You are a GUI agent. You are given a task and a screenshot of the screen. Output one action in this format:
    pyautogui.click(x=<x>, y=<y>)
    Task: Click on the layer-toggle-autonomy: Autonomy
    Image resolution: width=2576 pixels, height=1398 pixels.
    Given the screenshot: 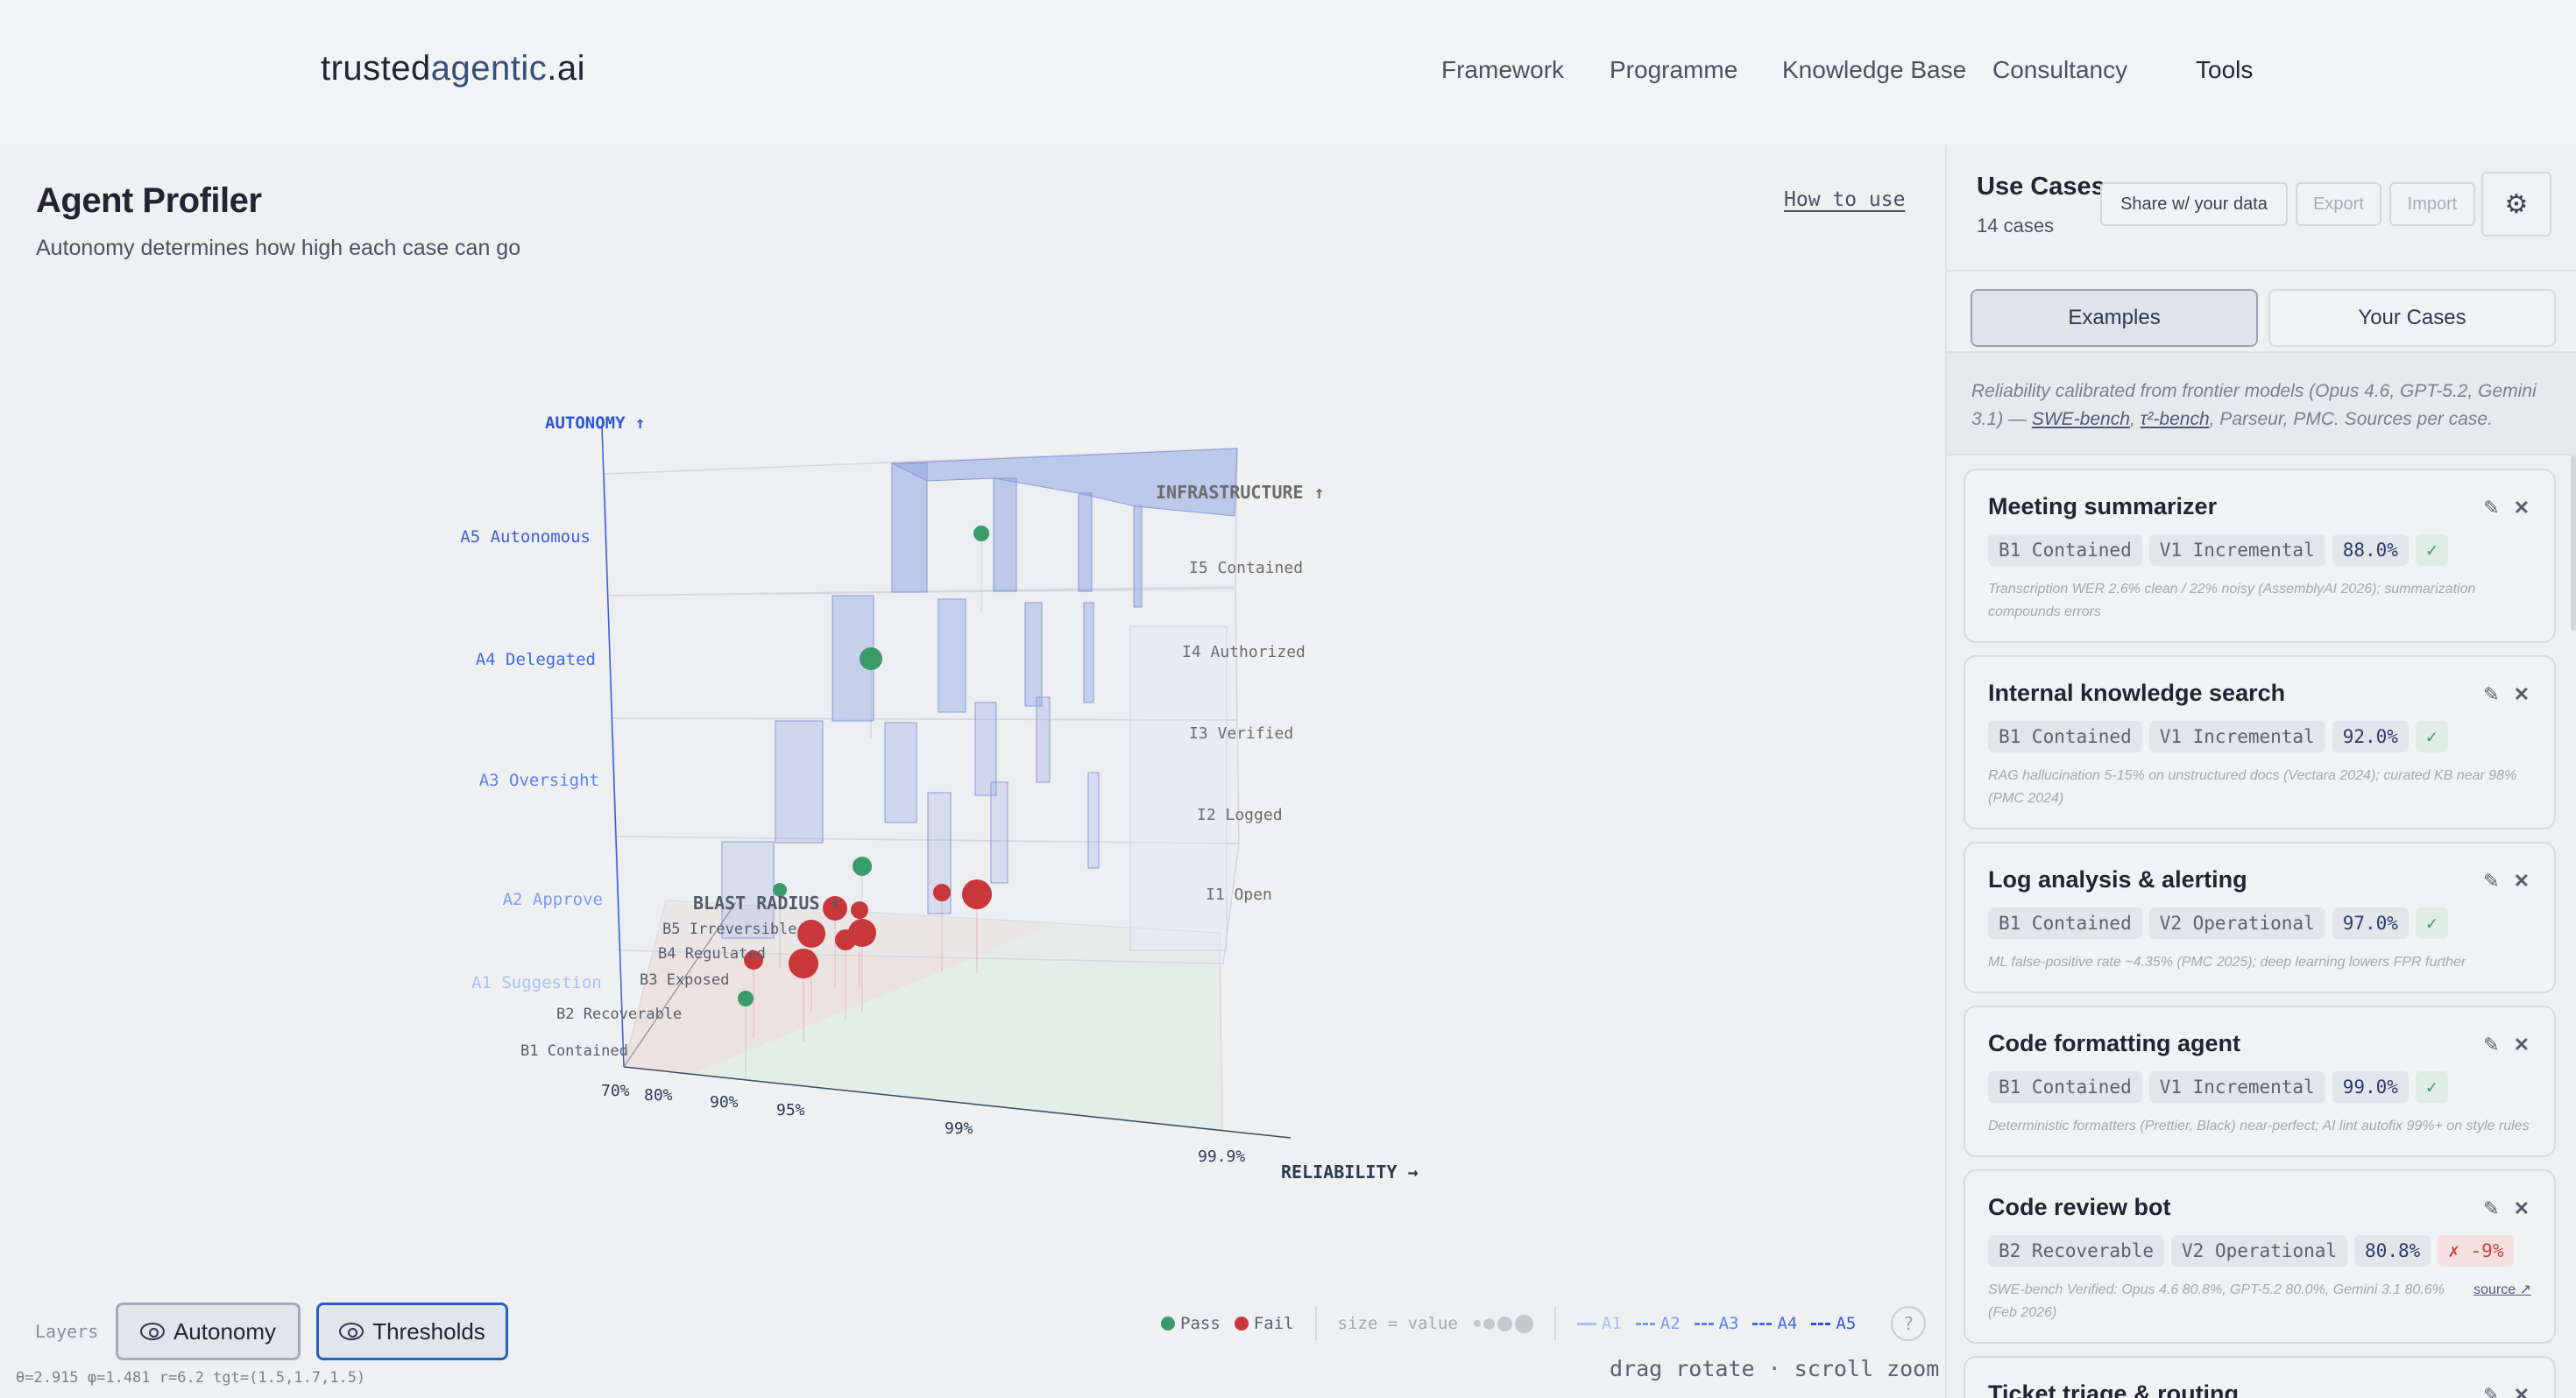 What is the action you would take?
    pyautogui.click(x=208, y=1331)
    